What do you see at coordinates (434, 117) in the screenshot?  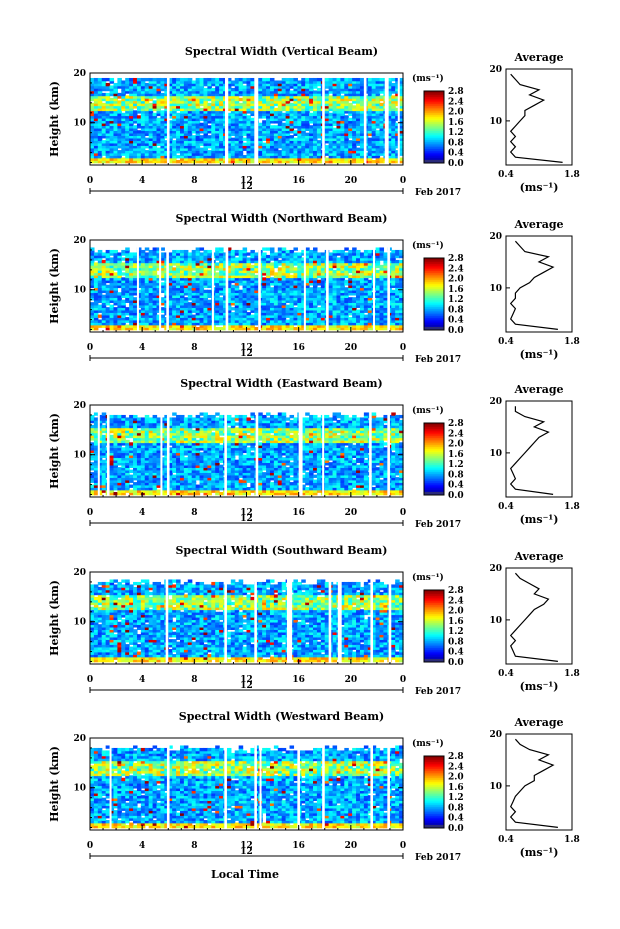 I see `colorbar-band` at bounding box center [434, 117].